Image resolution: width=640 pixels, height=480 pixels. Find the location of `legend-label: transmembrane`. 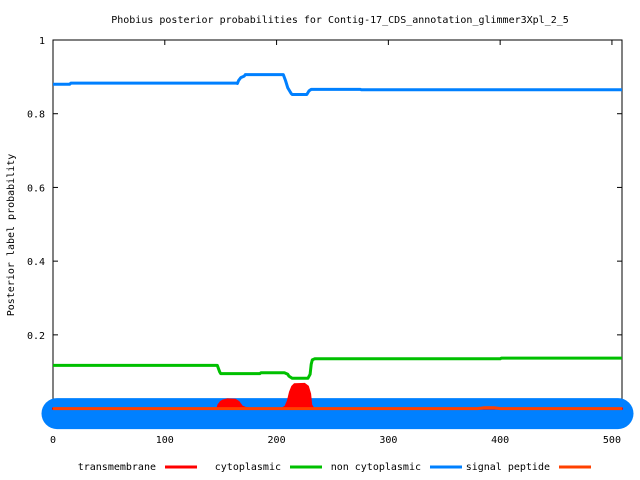

legend-label: transmembrane is located at coordinates (117, 467).